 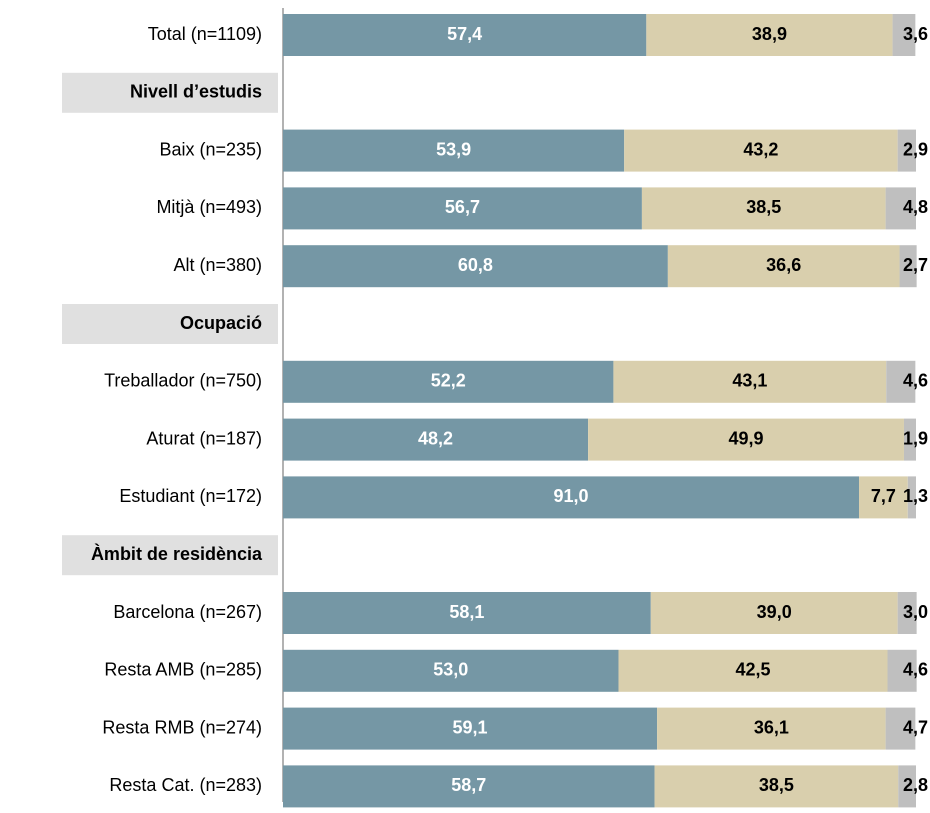 What do you see at coordinates (205, 34) in the screenshot?
I see `category-label: Total (n=1109)` at bounding box center [205, 34].